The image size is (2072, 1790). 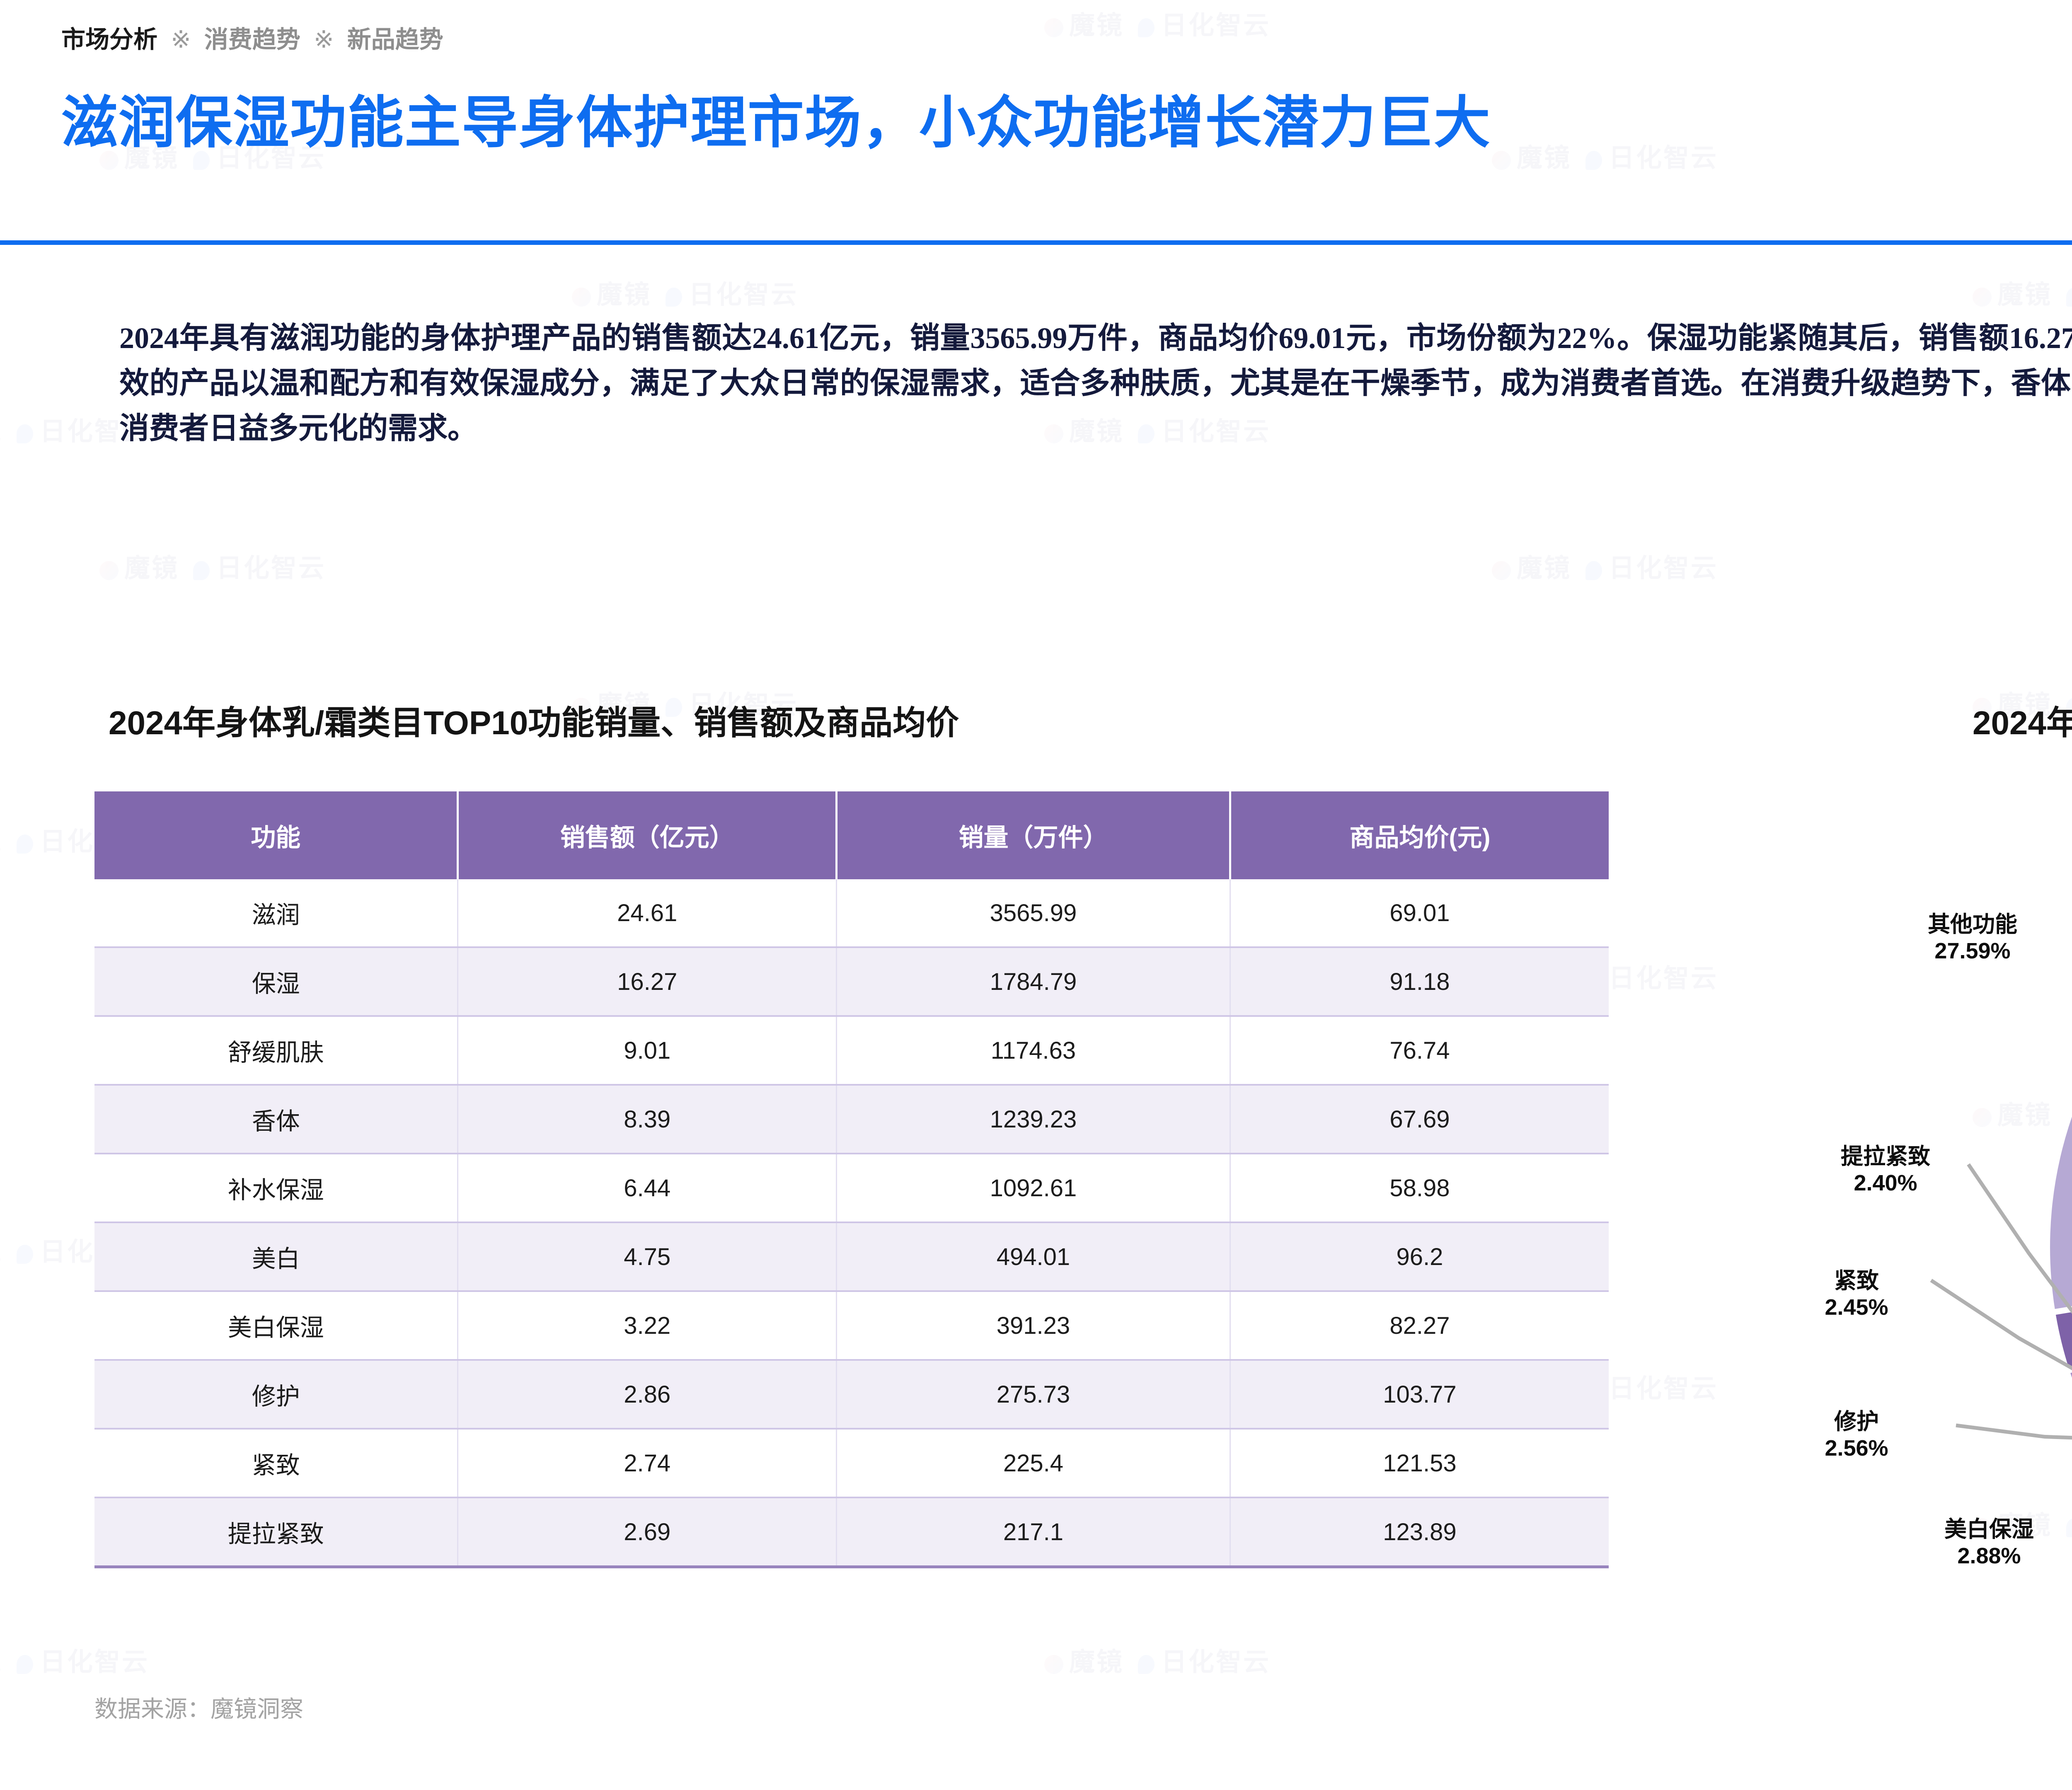 I want to click on pie-slice-label: 紧致 2.45%, so click(x=1856, y=1295).